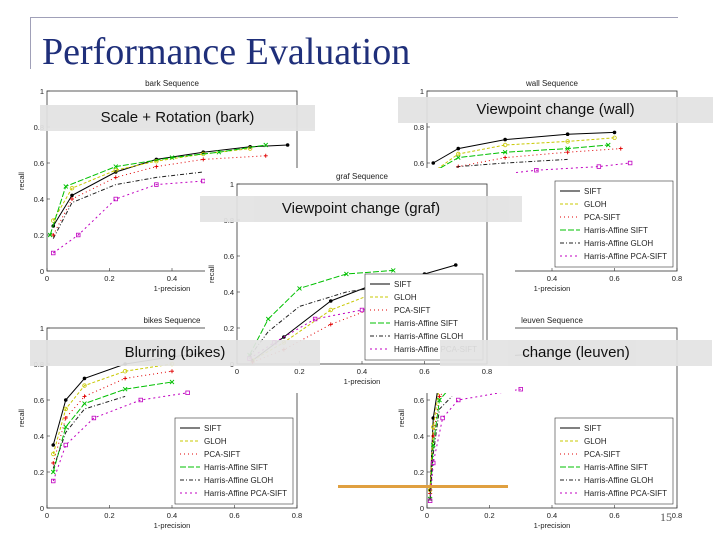 This screenshot has width=720, height=540. Describe the element at coordinates (30, 43) in the screenshot. I see `title-decoration-bracket` at that location.